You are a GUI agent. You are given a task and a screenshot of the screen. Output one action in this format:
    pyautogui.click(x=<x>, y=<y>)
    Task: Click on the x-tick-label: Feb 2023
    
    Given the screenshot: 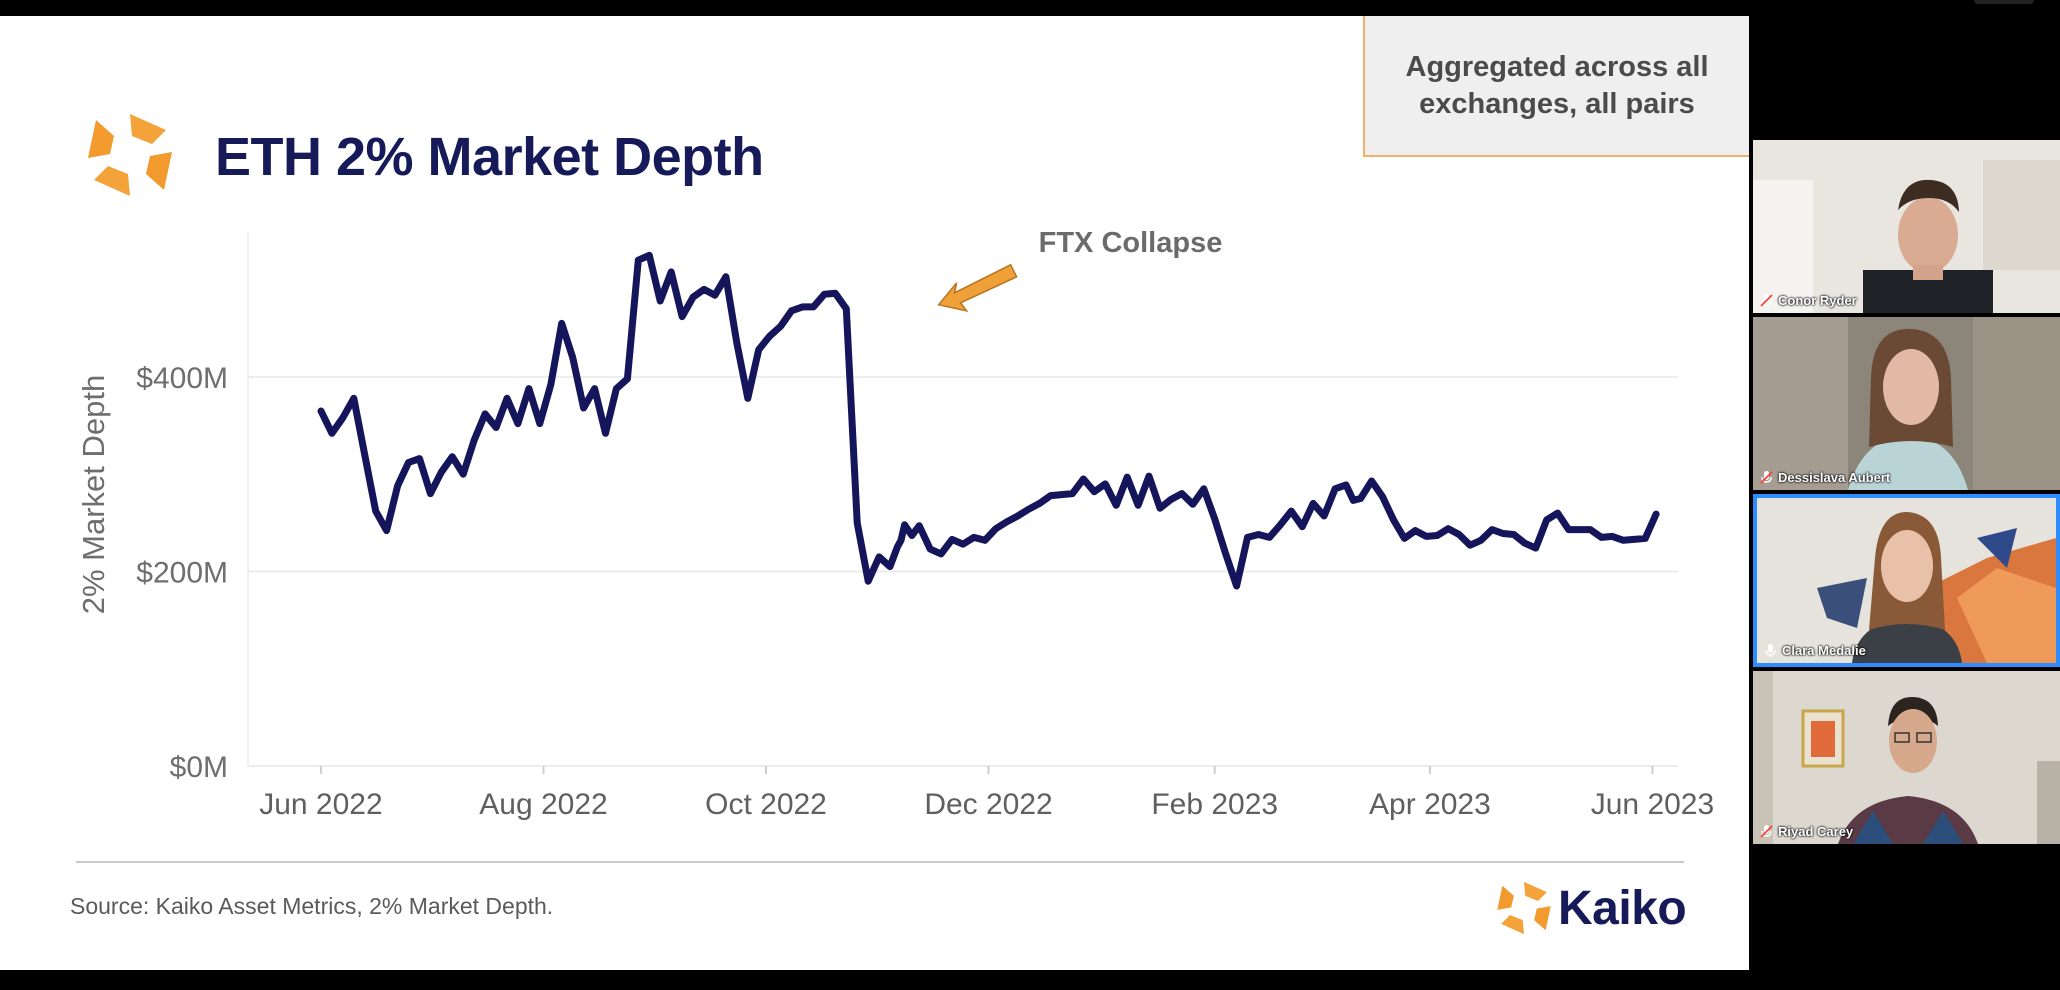 What is the action you would take?
    pyautogui.click(x=1214, y=804)
    